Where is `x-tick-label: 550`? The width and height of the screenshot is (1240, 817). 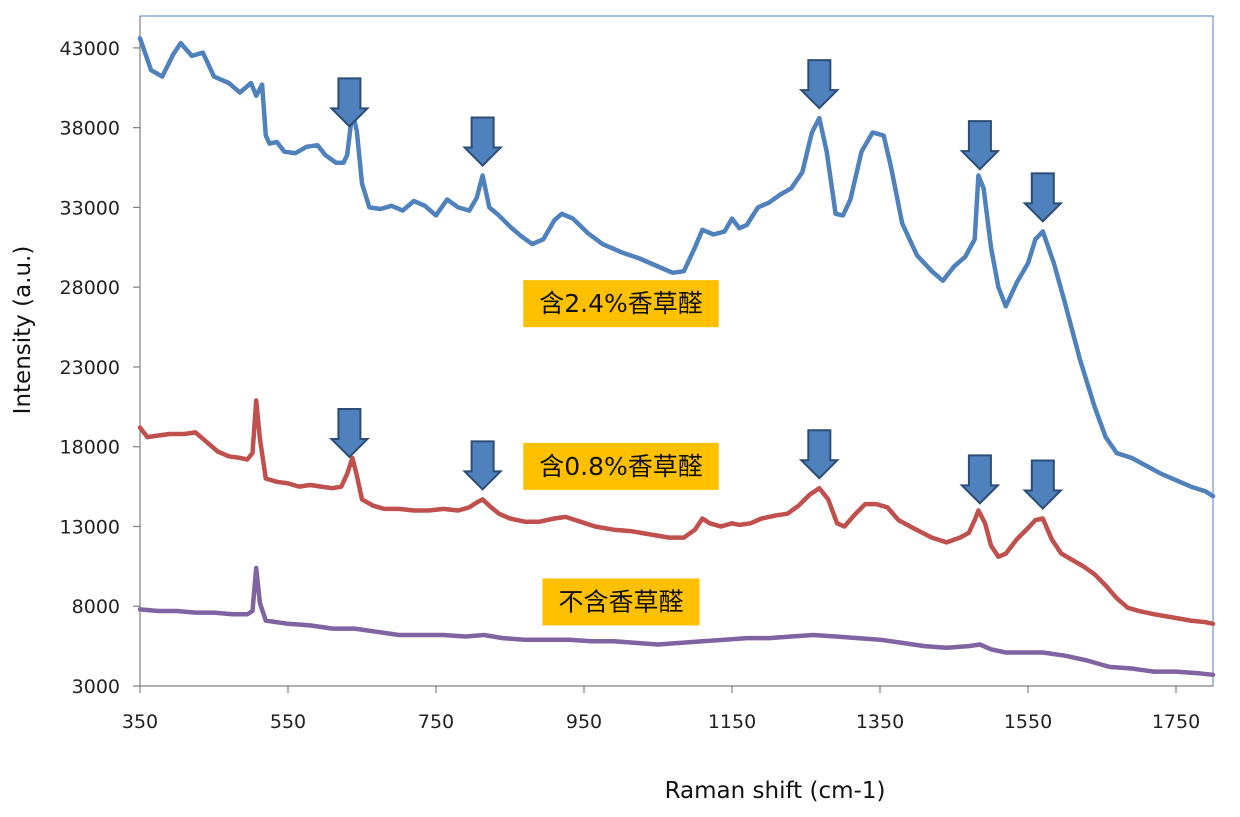
x-tick-label: 550 is located at coordinates (288, 722).